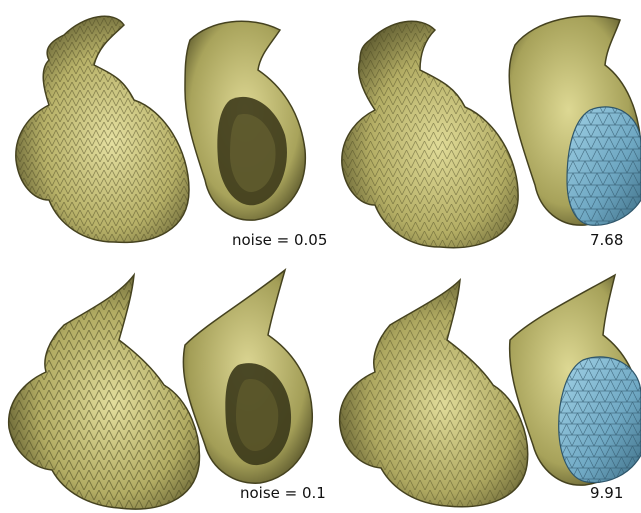  I want to click on bunny-noisy-cutaway-top, so click(240, 120).